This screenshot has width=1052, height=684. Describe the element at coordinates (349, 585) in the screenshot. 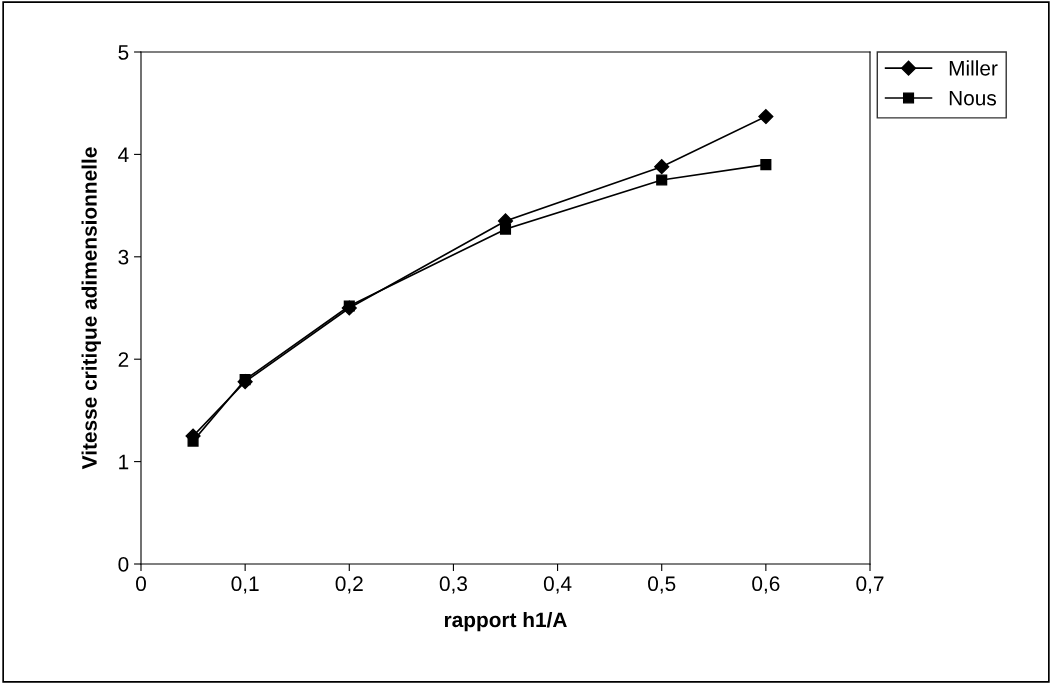

I see `x-tick-label: 0,2` at that location.